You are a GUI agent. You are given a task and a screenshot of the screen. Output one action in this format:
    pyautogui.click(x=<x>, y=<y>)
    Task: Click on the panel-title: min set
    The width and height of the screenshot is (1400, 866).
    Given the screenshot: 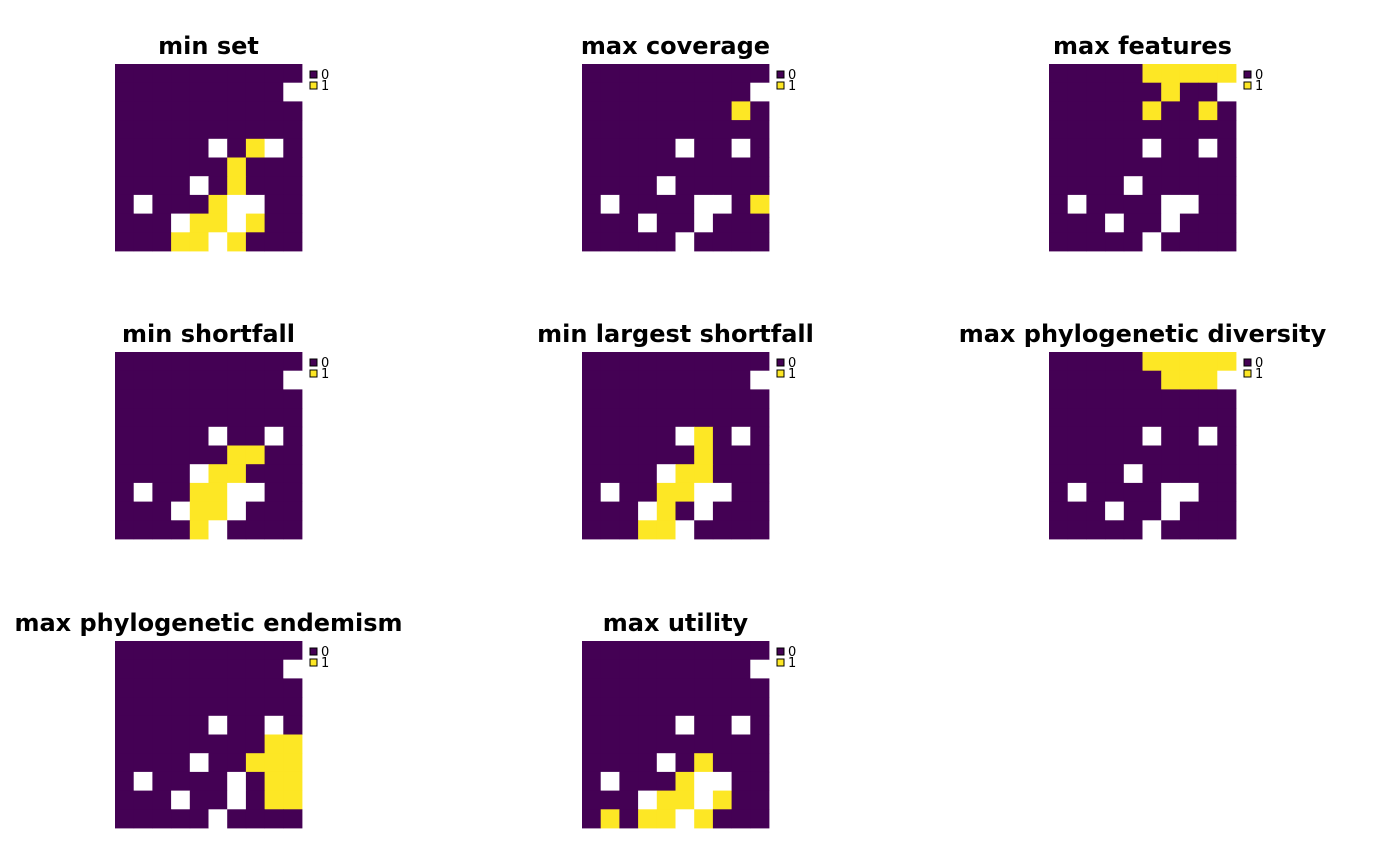 What is the action you would take?
    pyautogui.click(x=208, y=46)
    